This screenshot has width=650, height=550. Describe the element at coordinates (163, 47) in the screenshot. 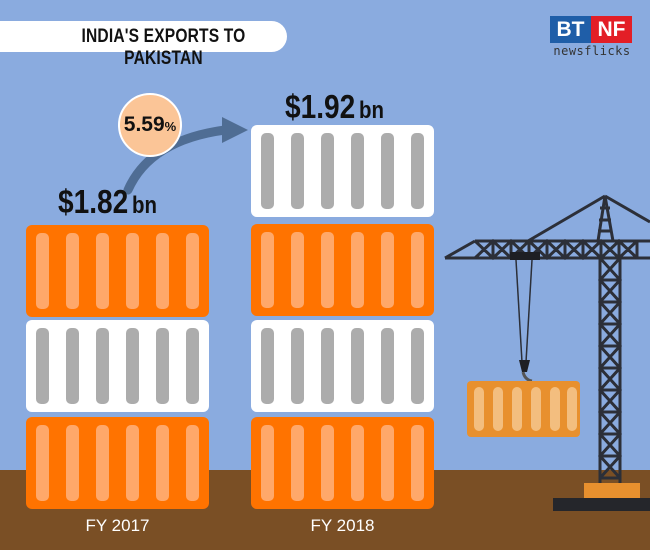

I see `page-title: INDIA'S EXPORTS TO PAKISTAN` at that location.